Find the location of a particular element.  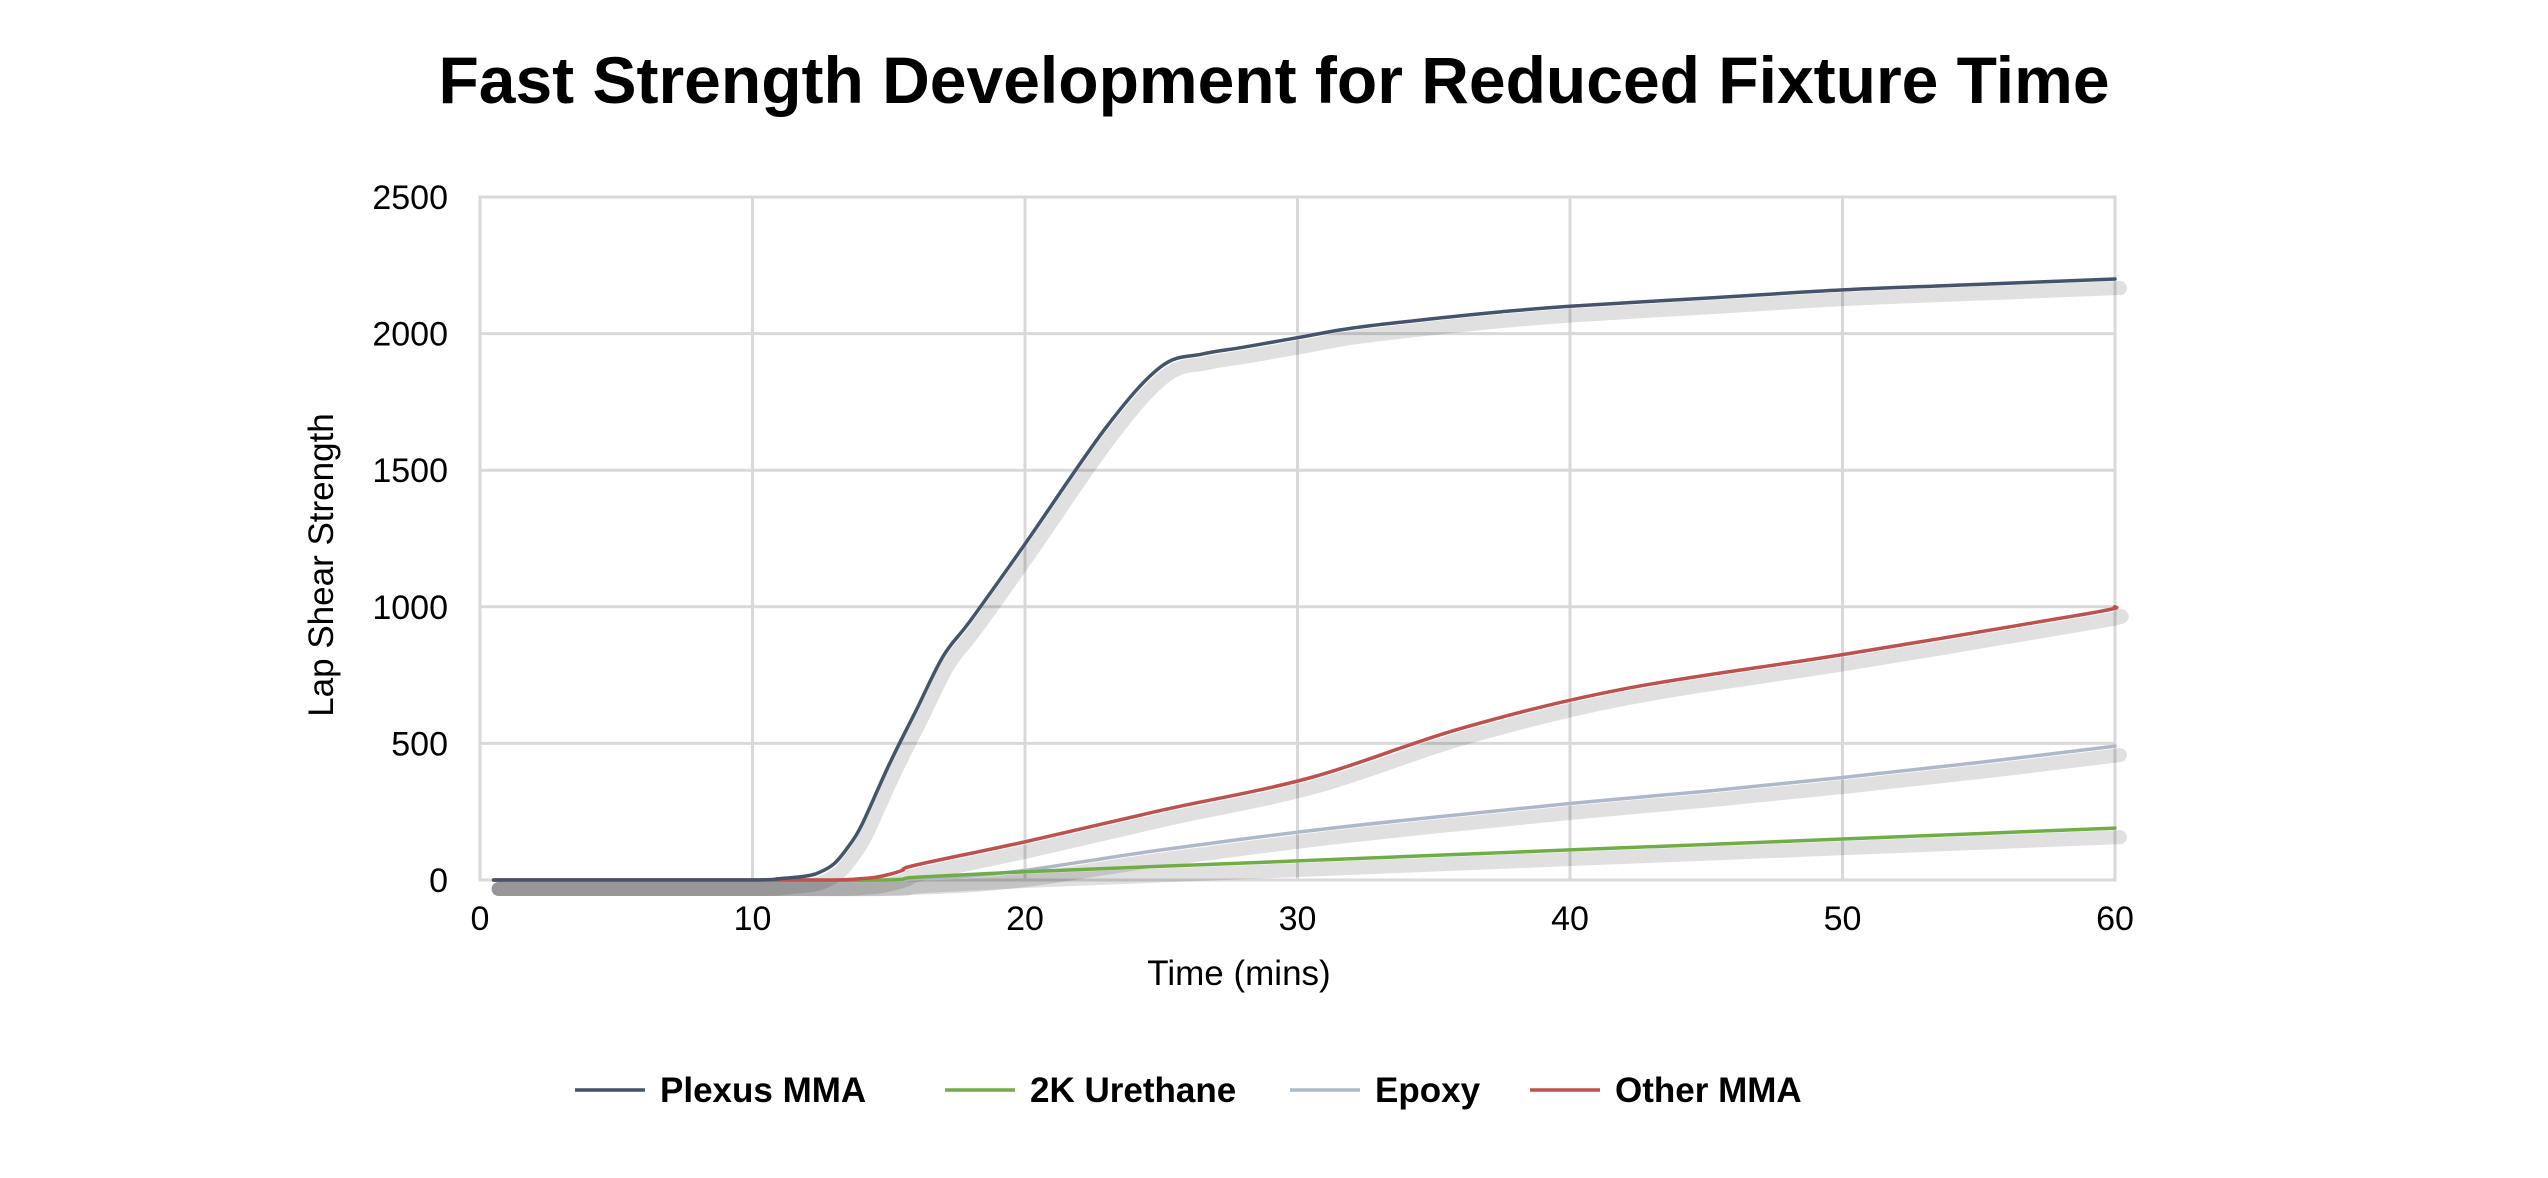

legend-item-epoxy: Epoxy is located at coordinates (1385, 1090).